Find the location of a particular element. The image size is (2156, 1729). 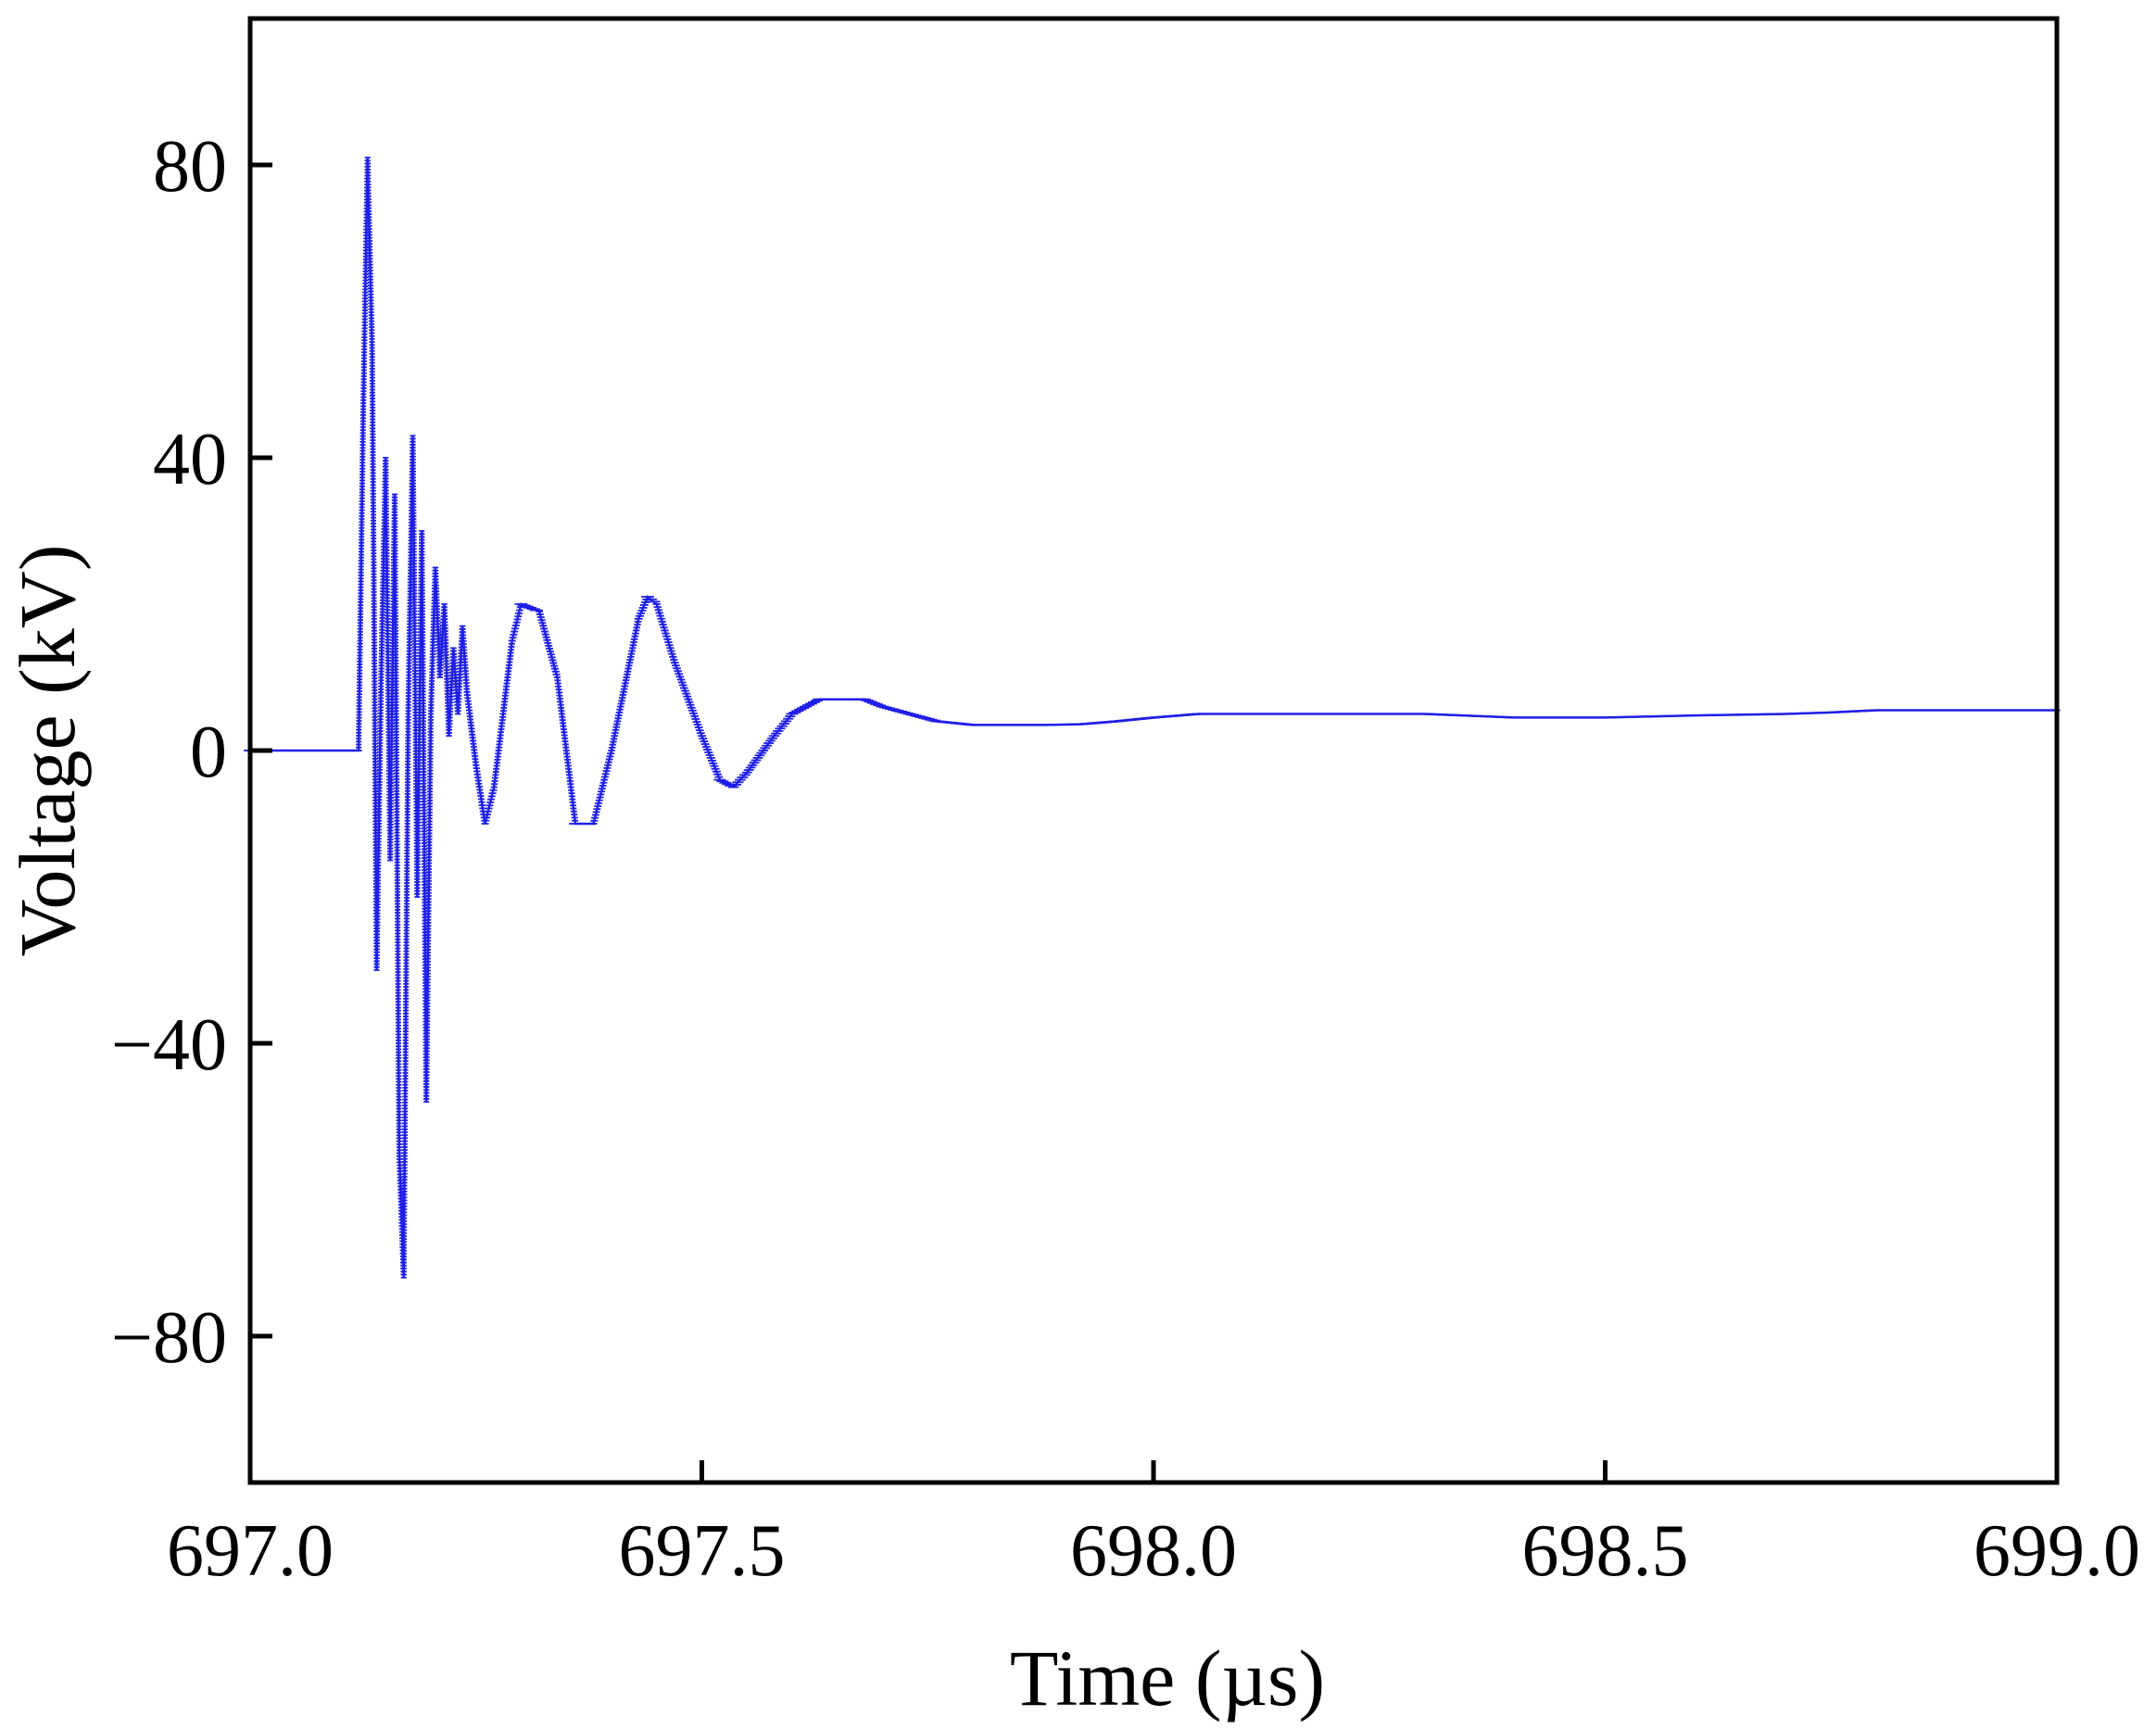

x-axis-title: Time (µs) is located at coordinates (1167, 1678).